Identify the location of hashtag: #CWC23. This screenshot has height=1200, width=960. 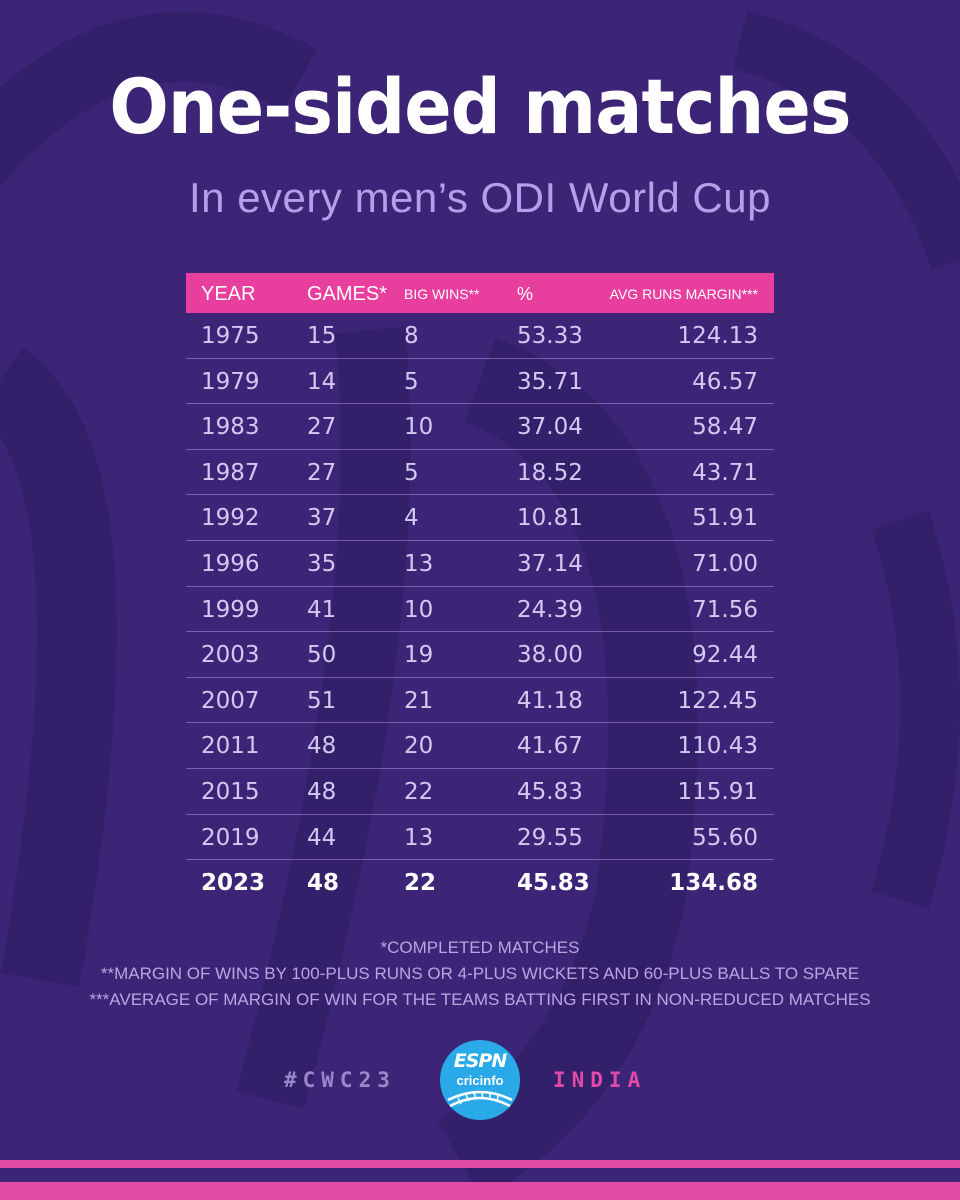
(340, 1080).